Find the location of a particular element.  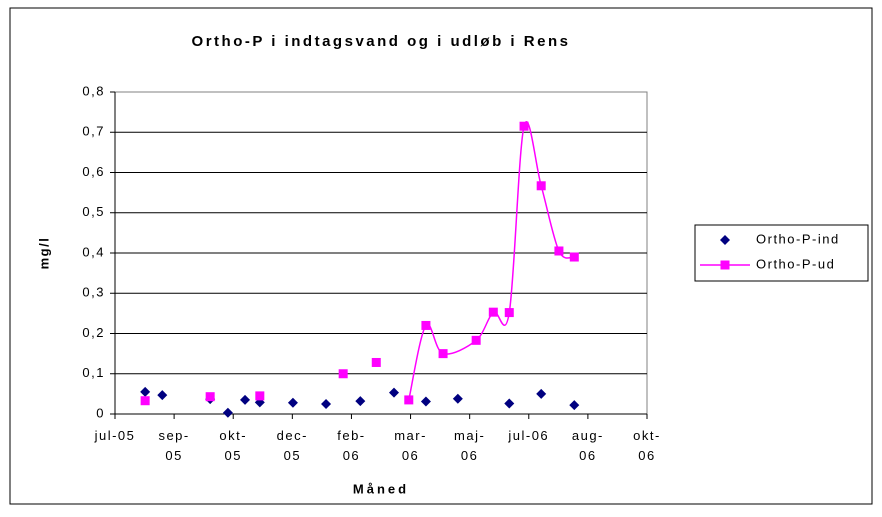

y-tick-label: 0,1 is located at coordinates (93, 372).